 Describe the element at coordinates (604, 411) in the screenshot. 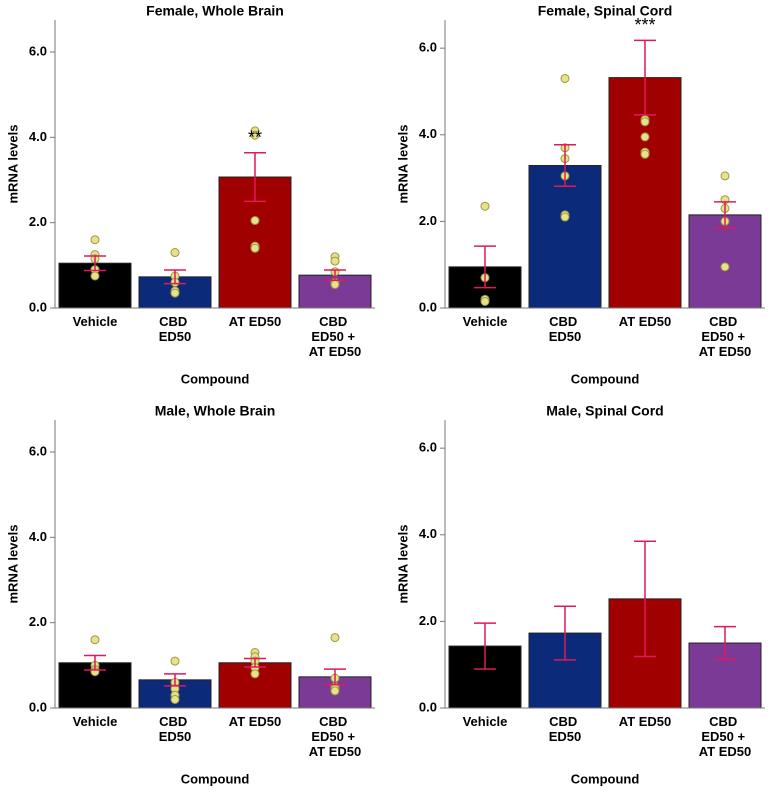

I see `chart-title: Male, Spinal Cord` at that location.